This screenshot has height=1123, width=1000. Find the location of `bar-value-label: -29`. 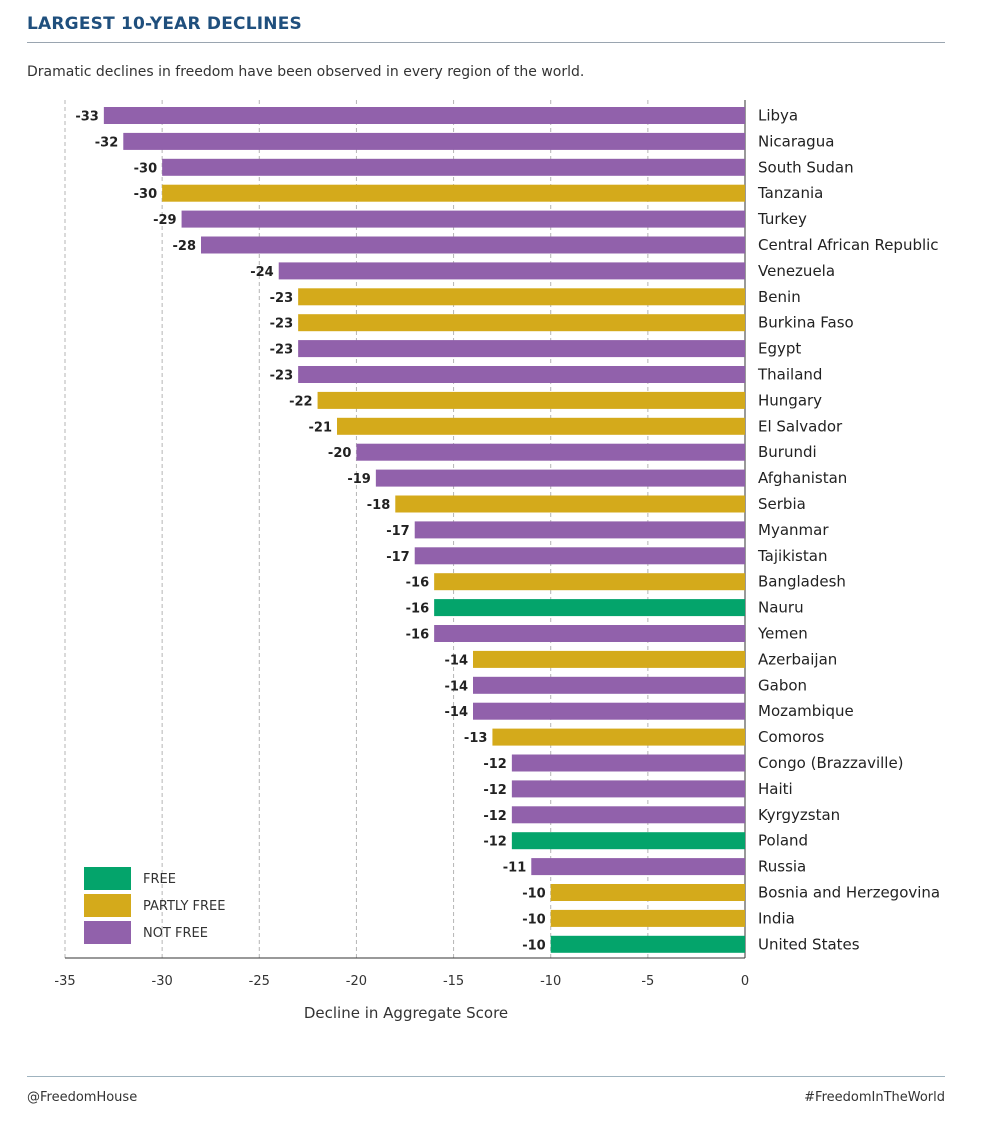

bar-value-label: -29 is located at coordinates (165, 220).